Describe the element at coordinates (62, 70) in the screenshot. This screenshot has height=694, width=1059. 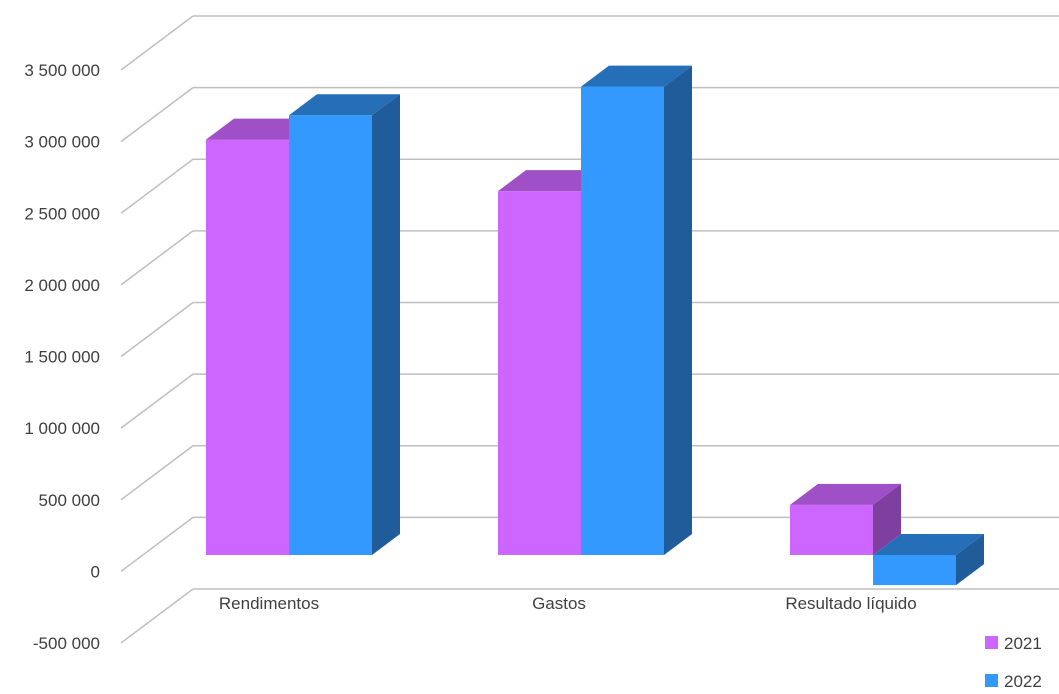
I see `y-tick-label: 3 500 000` at that location.